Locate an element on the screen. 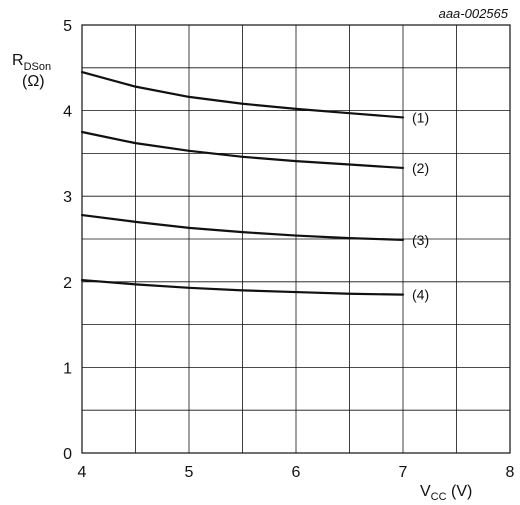 The image size is (520, 505). x-tick-label: 6 is located at coordinates (296, 472).